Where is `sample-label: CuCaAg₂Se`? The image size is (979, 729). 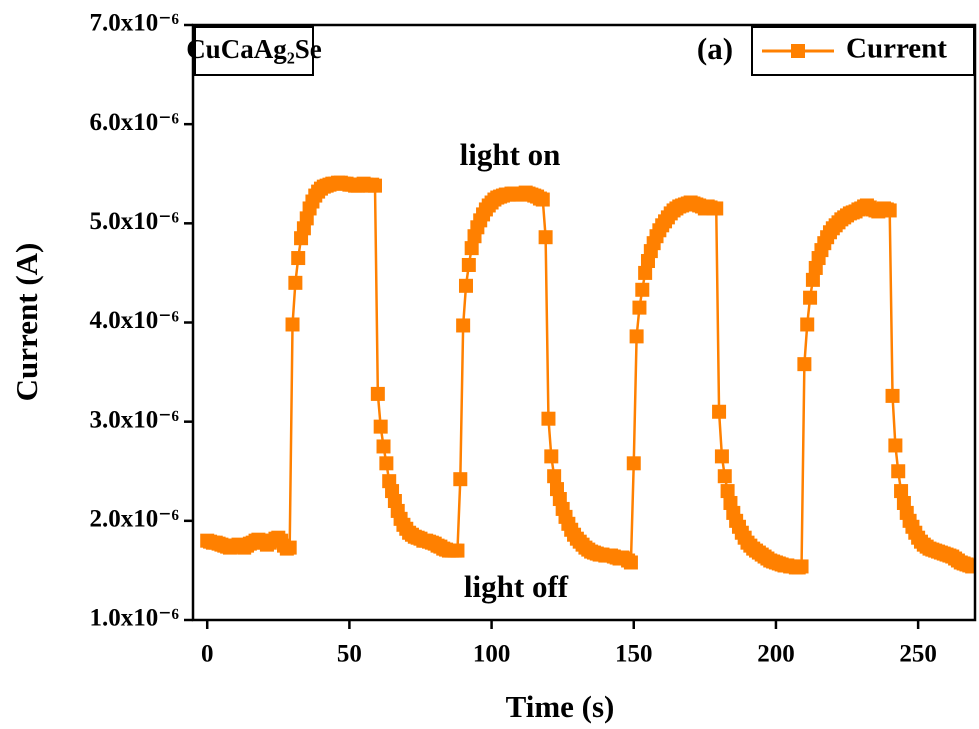
sample-label: CuCaAg₂Se is located at coordinates (254, 49).